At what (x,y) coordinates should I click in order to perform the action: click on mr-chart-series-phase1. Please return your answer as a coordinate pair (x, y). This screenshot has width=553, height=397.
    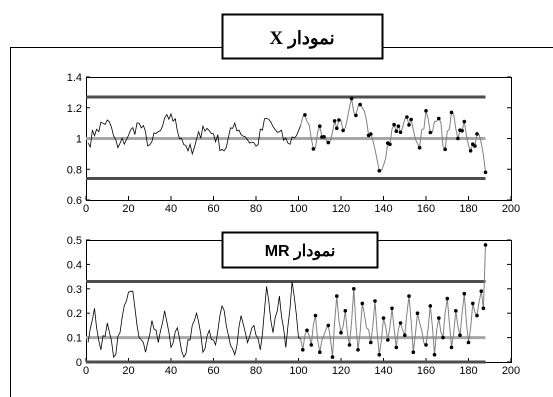
    Looking at the image, I should click on (194, 320).